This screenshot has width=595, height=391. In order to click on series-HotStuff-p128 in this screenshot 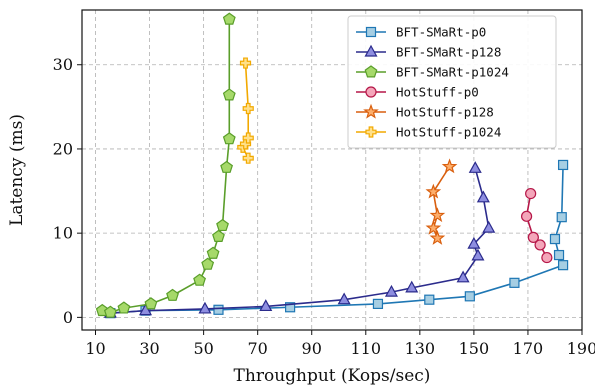, I will do `click(441, 201)`.